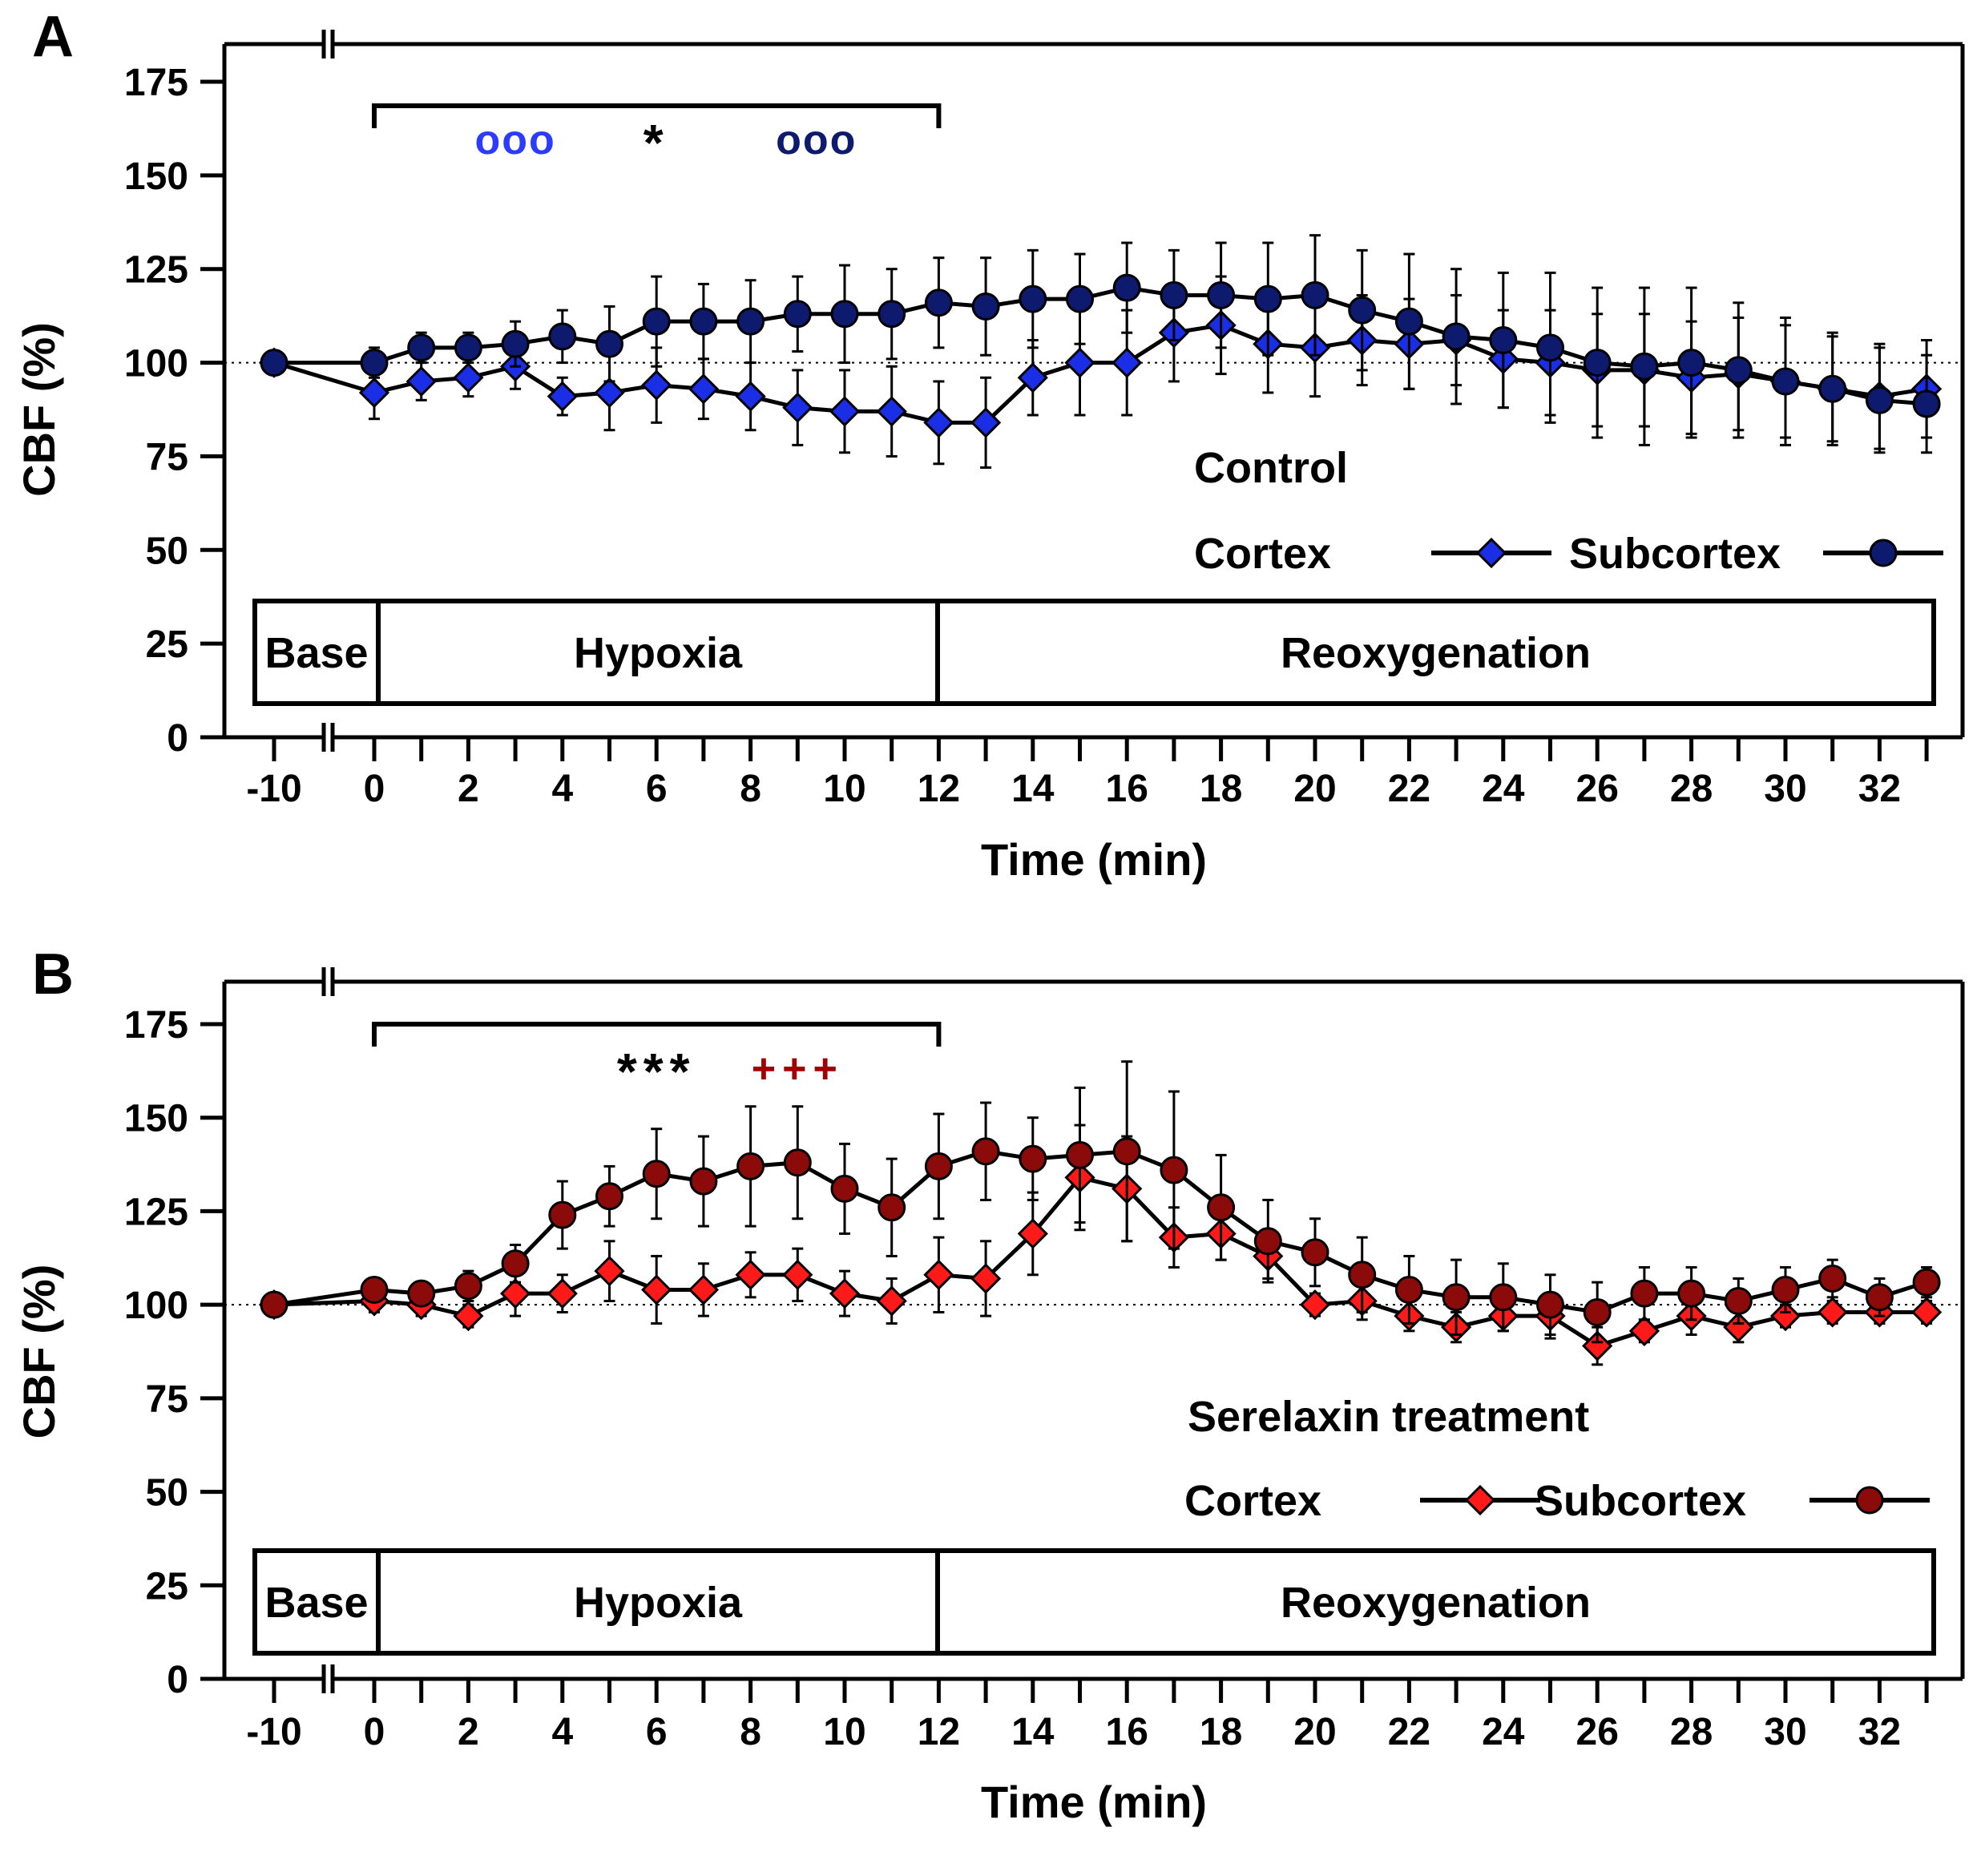 The width and height of the screenshot is (1985, 1876). I want to click on x-tick-label: 28, so click(1691, 1732).